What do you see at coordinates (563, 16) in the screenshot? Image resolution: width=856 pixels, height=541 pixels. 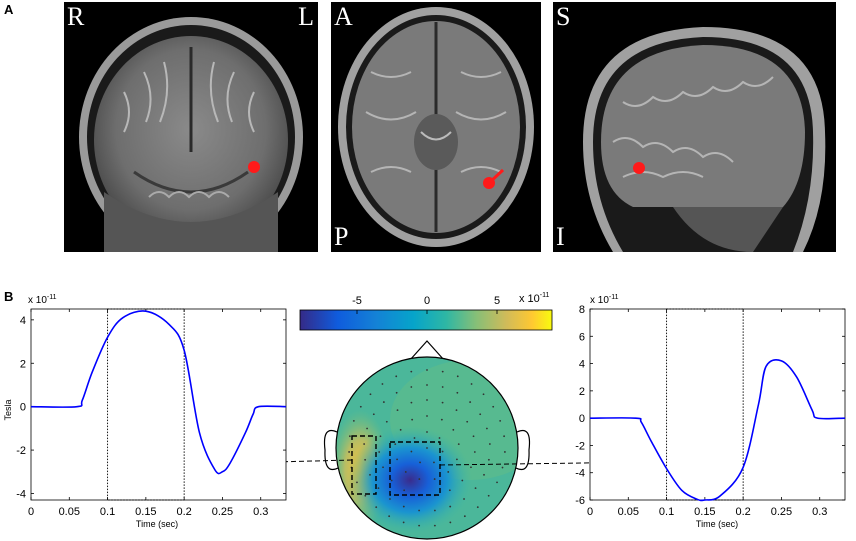 I see `orient-label-superior: S` at bounding box center [563, 16].